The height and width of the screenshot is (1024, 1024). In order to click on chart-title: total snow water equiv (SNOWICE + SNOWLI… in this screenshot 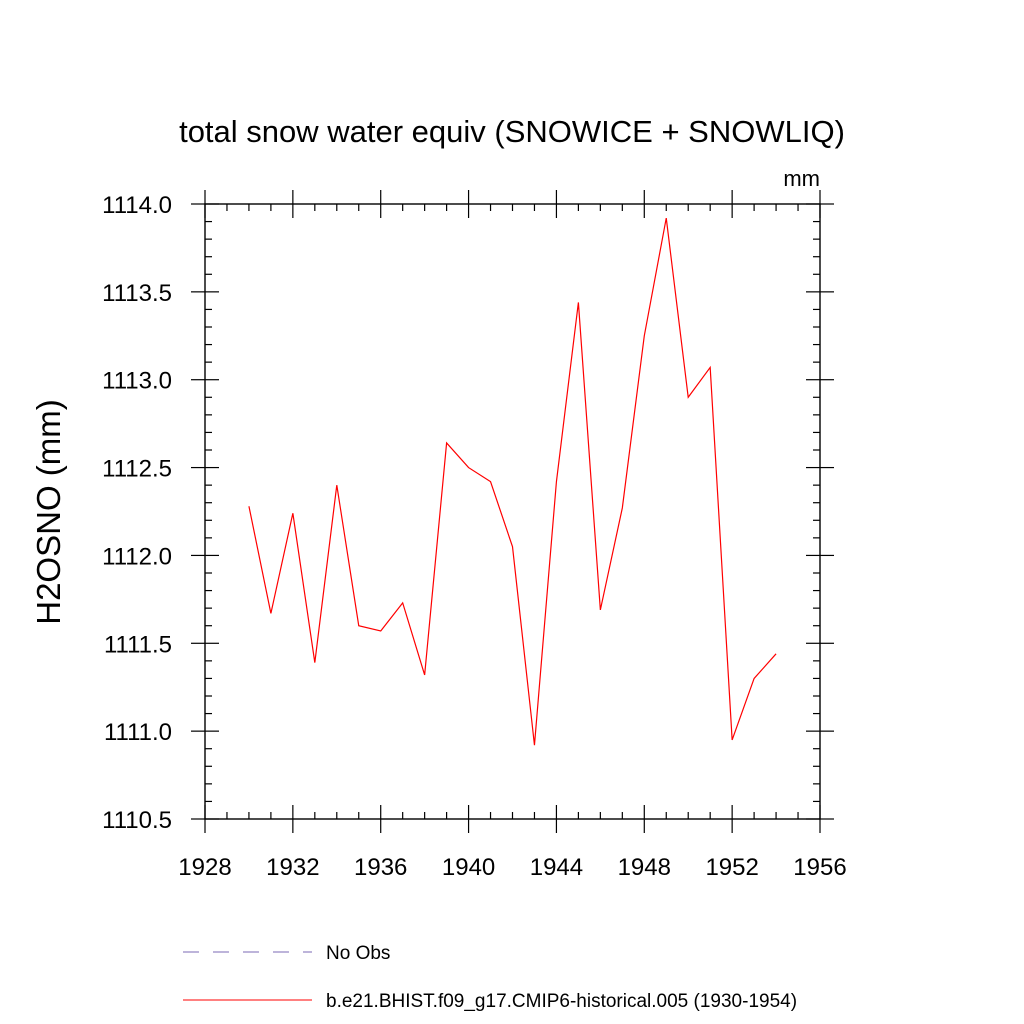, I will do `click(512, 131)`.